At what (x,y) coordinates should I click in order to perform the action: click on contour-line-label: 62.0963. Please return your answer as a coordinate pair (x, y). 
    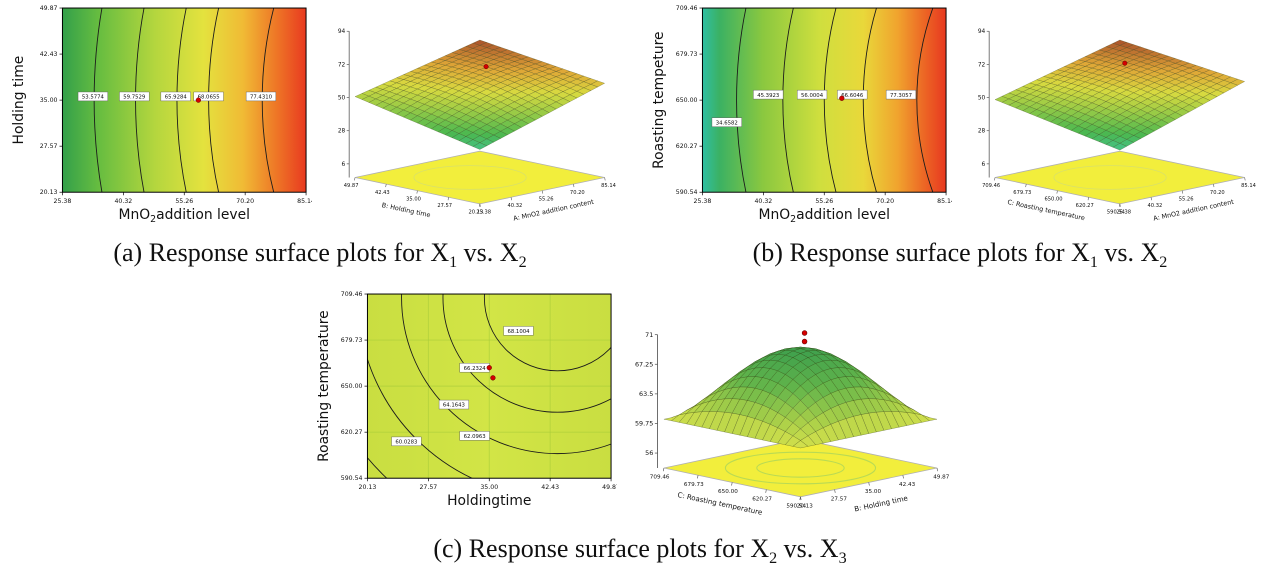
    Looking at the image, I should click on (474, 437).